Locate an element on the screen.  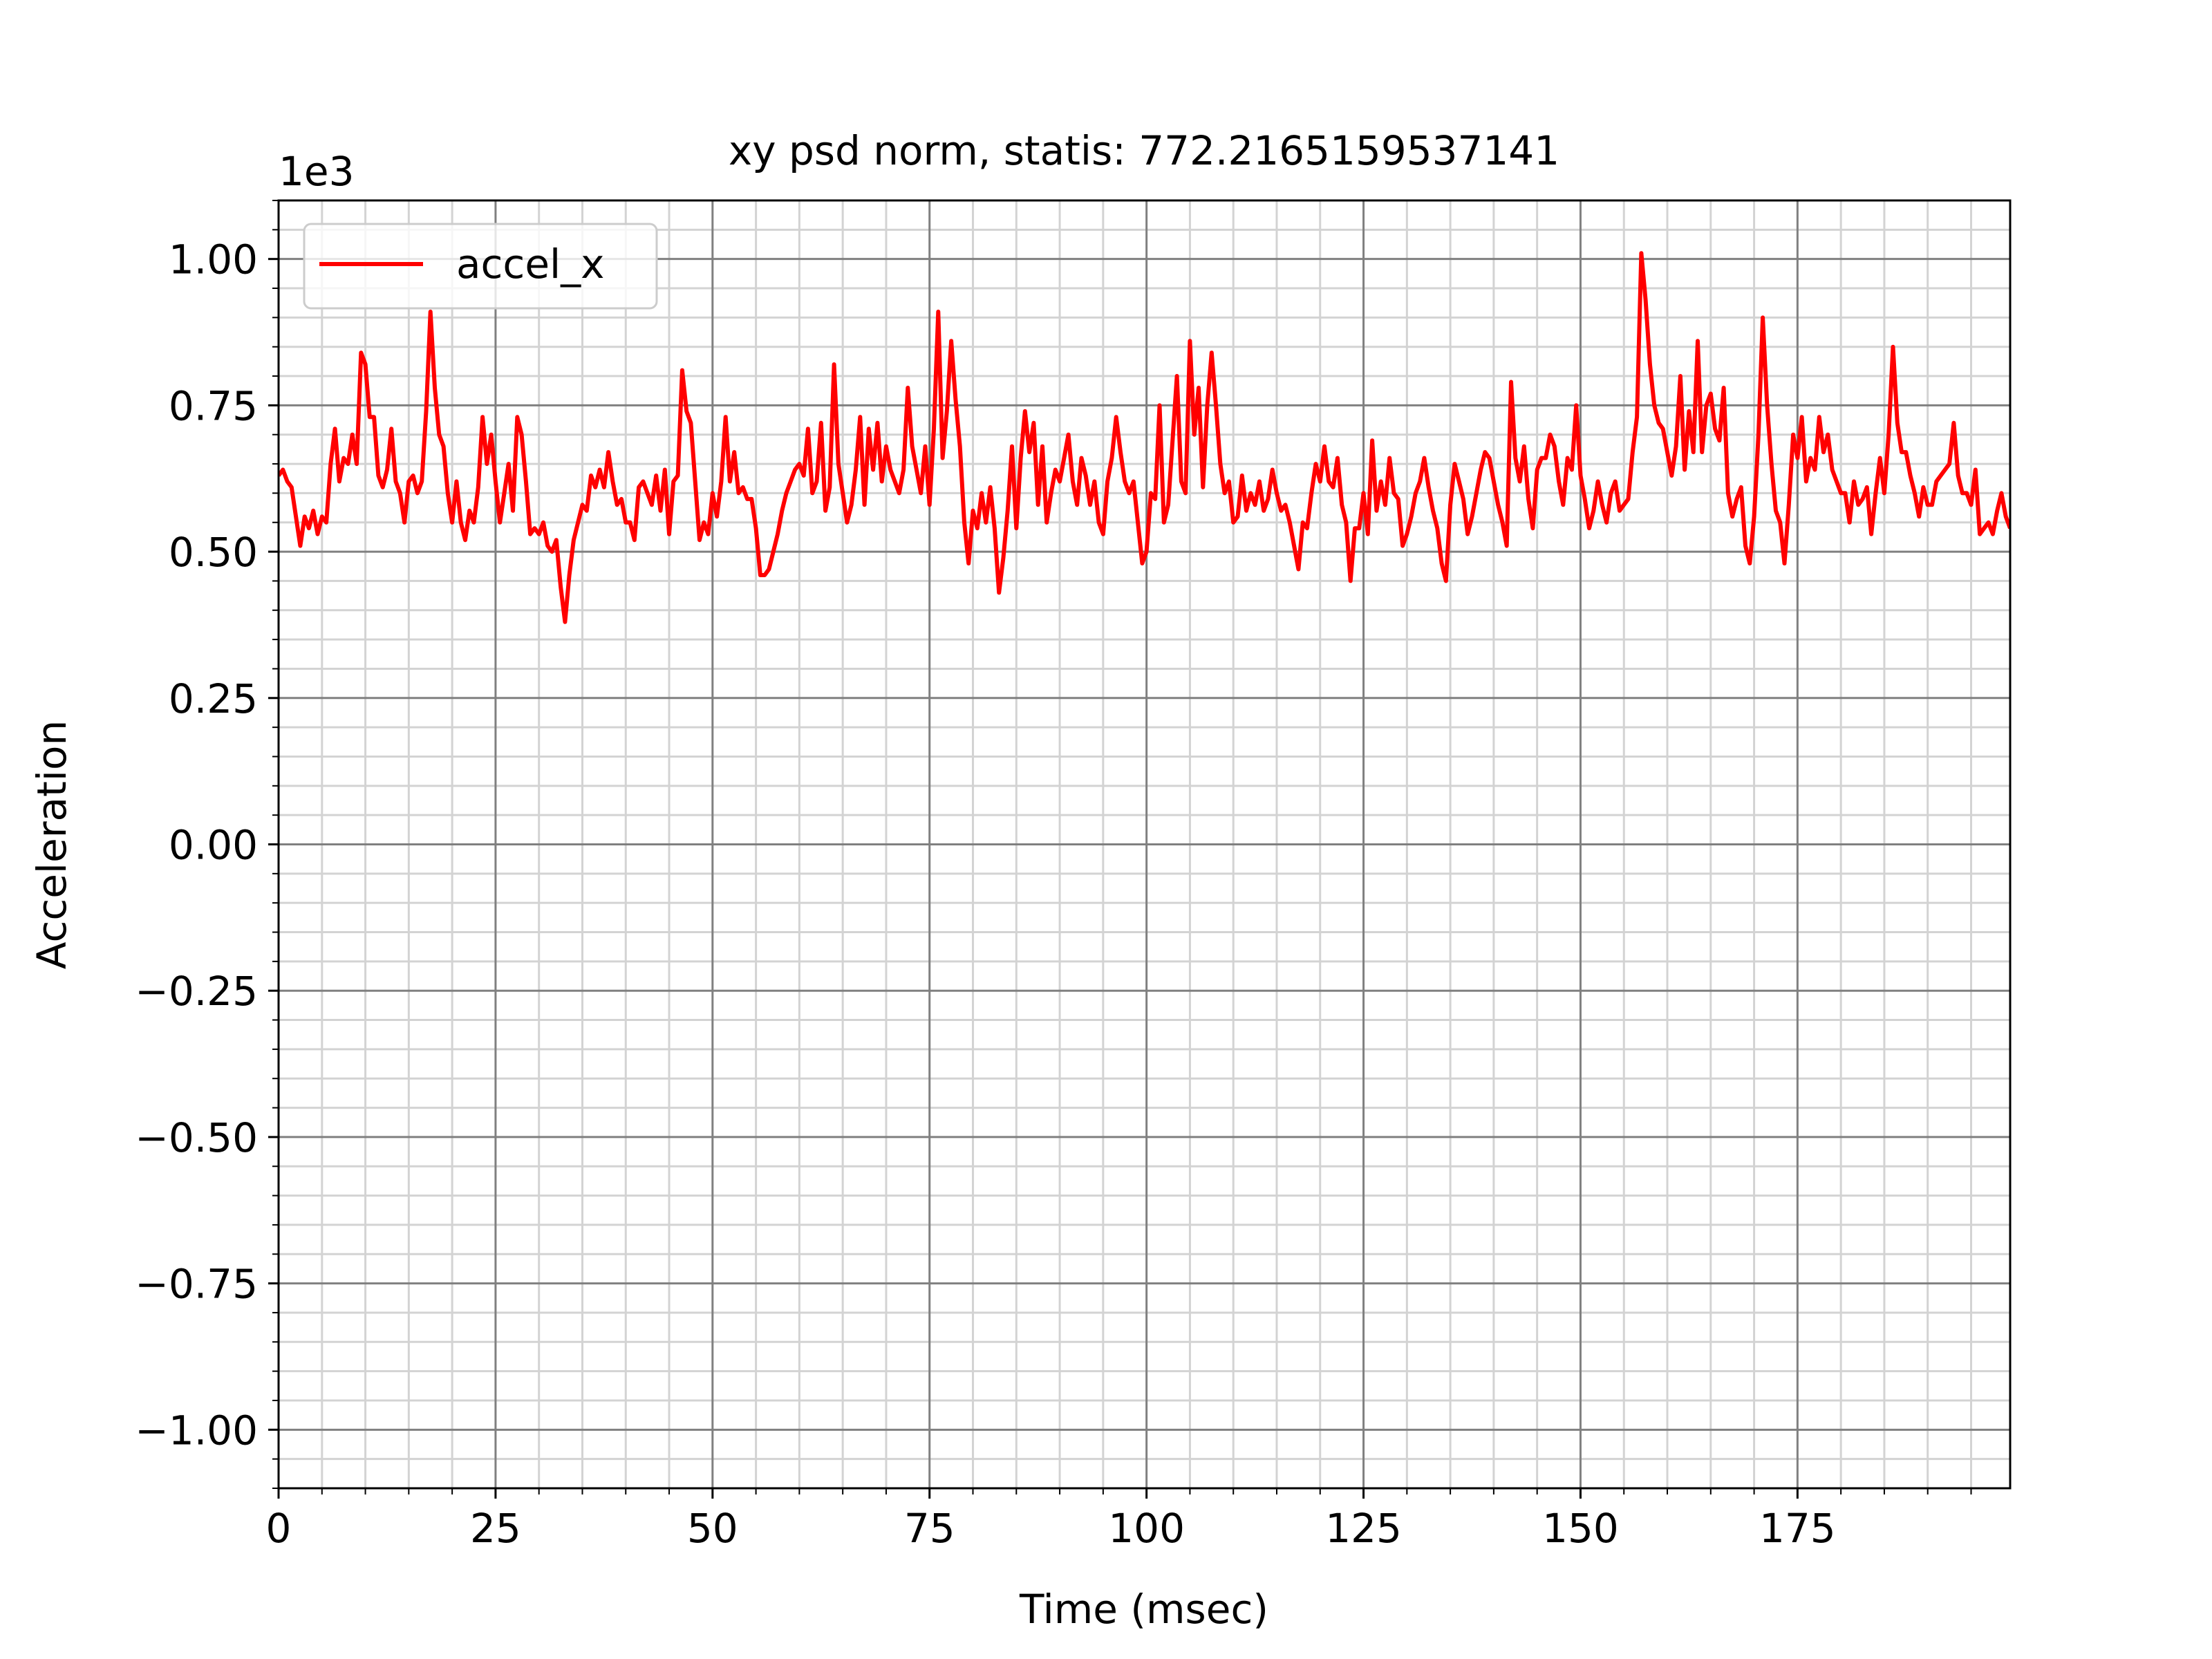
chart-title: xy psd norm, statis: 772.2165159537141 is located at coordinates (1144, 150).